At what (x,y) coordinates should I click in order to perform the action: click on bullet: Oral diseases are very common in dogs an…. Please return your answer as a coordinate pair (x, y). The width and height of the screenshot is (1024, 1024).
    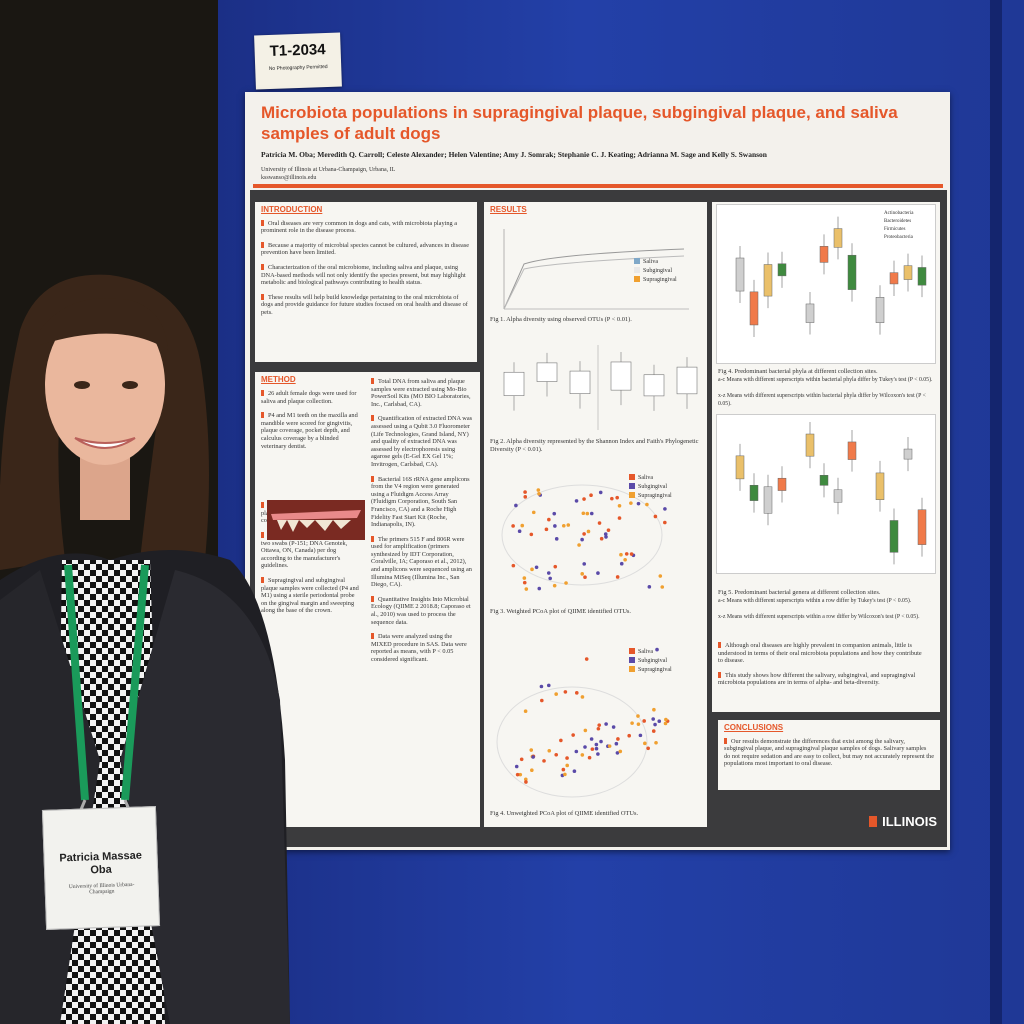
    Looking at the image, I should click on (366, 227).